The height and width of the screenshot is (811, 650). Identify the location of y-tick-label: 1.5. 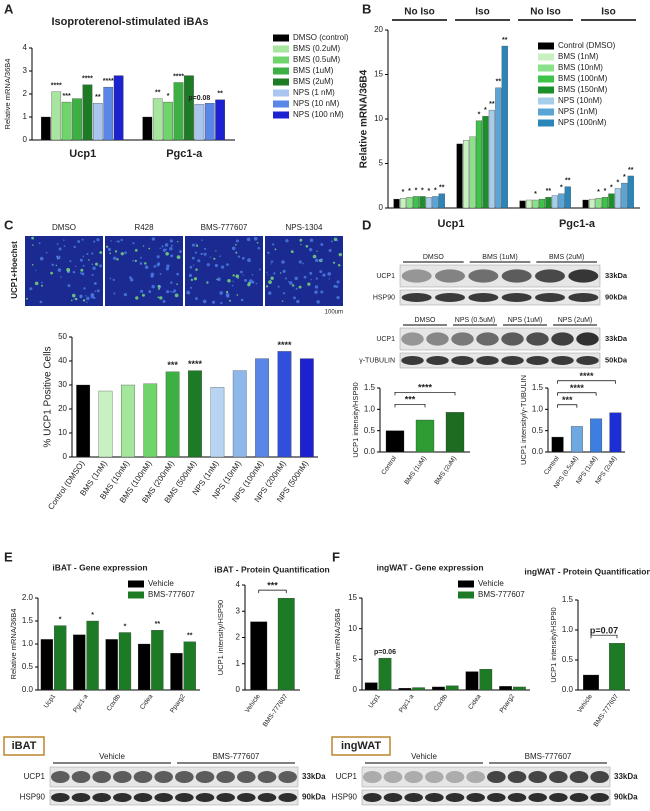
(538, 387).